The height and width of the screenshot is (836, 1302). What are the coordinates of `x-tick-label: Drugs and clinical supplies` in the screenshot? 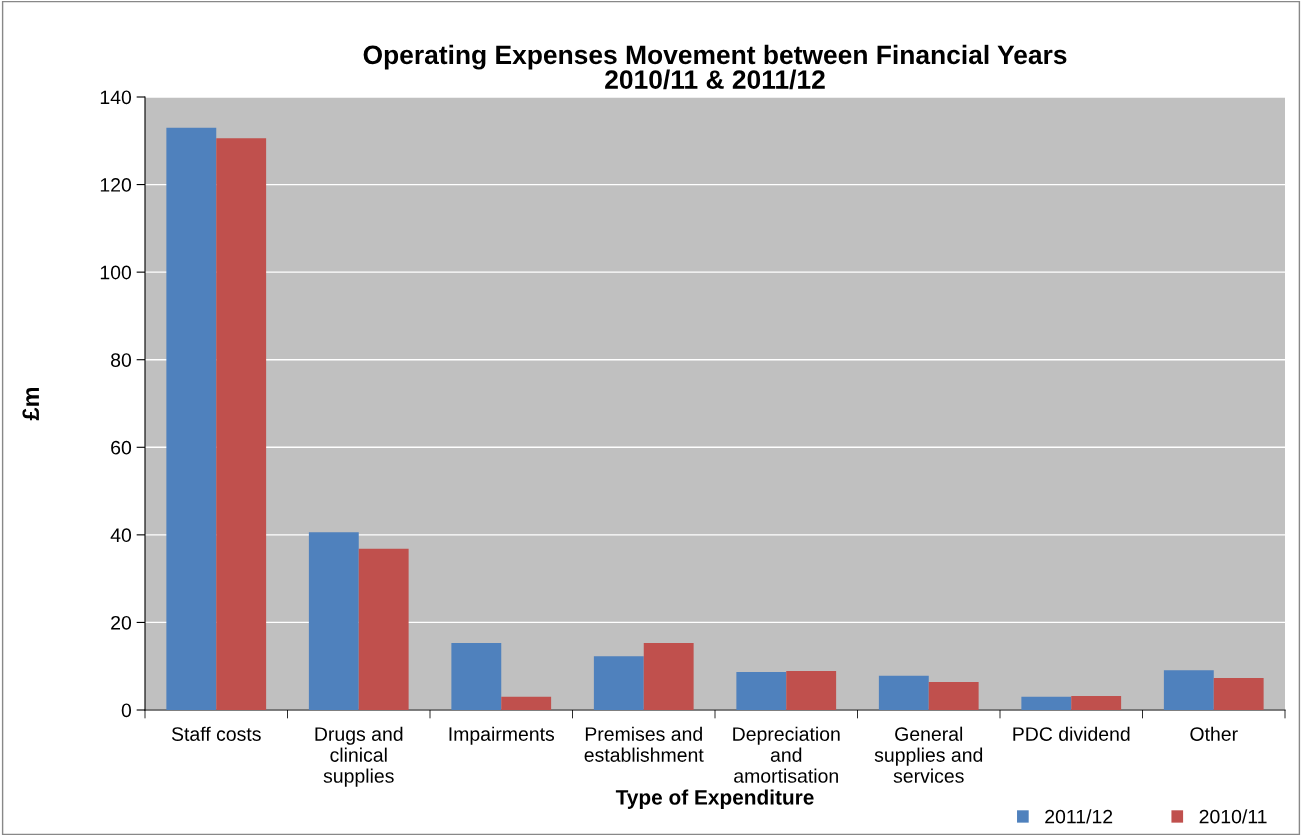 It's located at (359, 756).